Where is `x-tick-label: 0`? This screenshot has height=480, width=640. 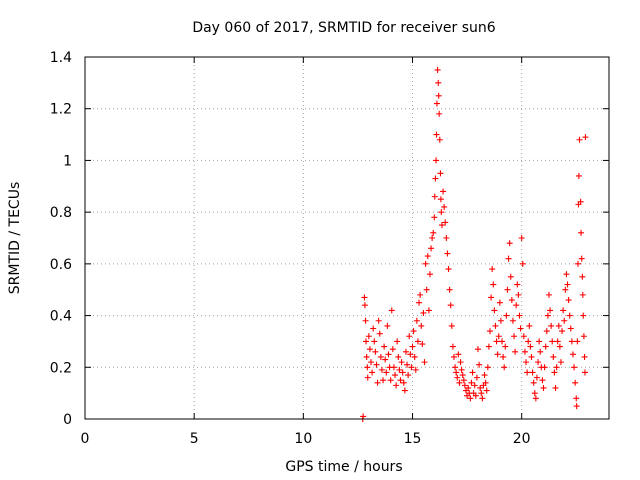 x-tick-label: 0 is located at coordinates (85, 439).